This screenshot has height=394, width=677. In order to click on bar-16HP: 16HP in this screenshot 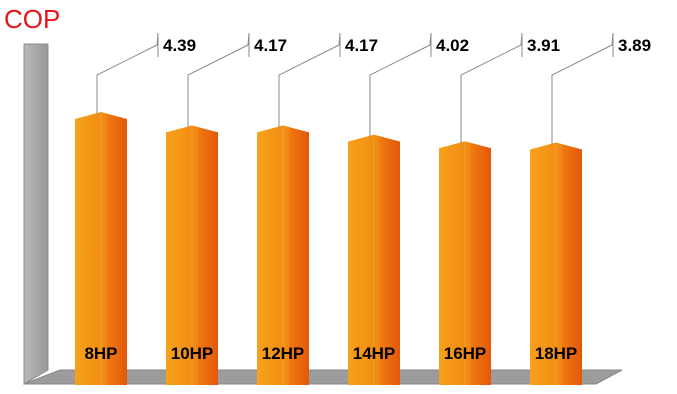, I will do `click(465, 263)`.